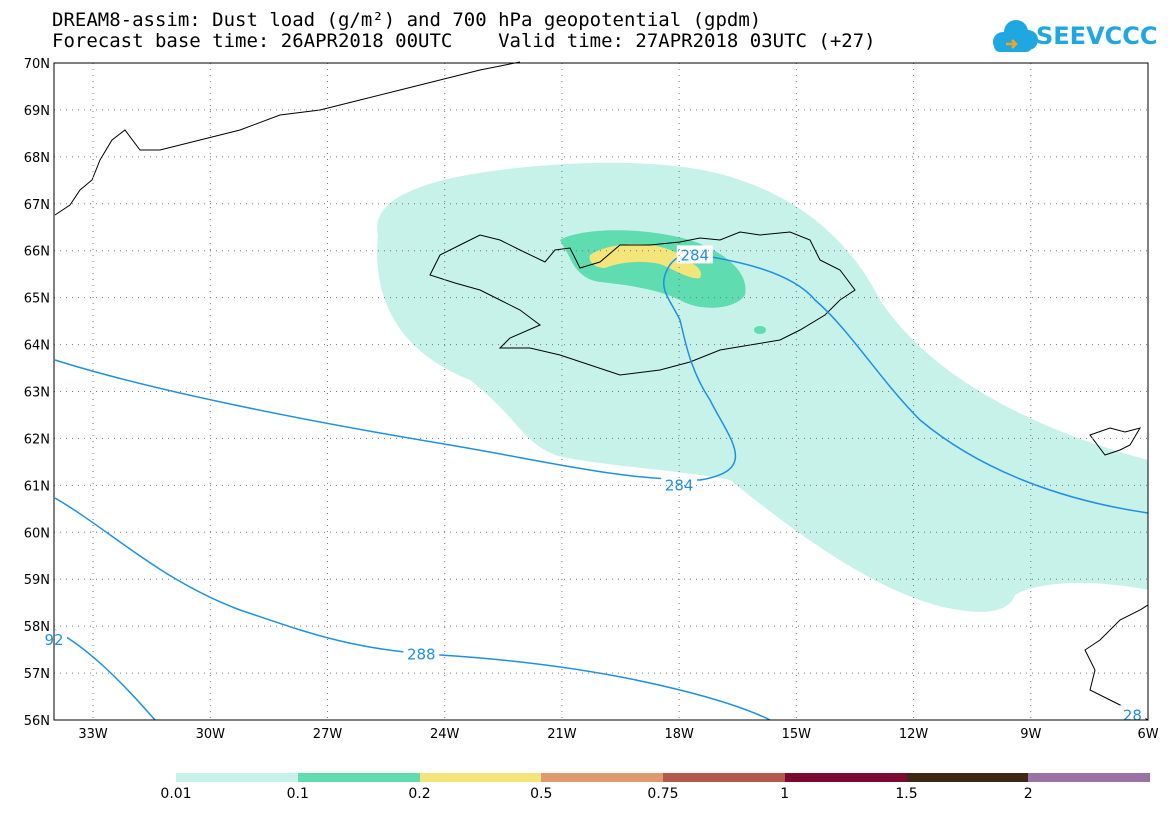  Describe the element at coordinates (785, 794) in the screenshot. I see `colorbar-label: 1` at that location.